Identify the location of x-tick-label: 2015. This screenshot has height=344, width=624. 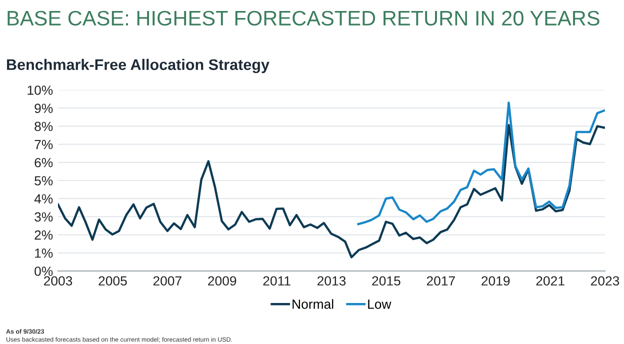
(386, 281).